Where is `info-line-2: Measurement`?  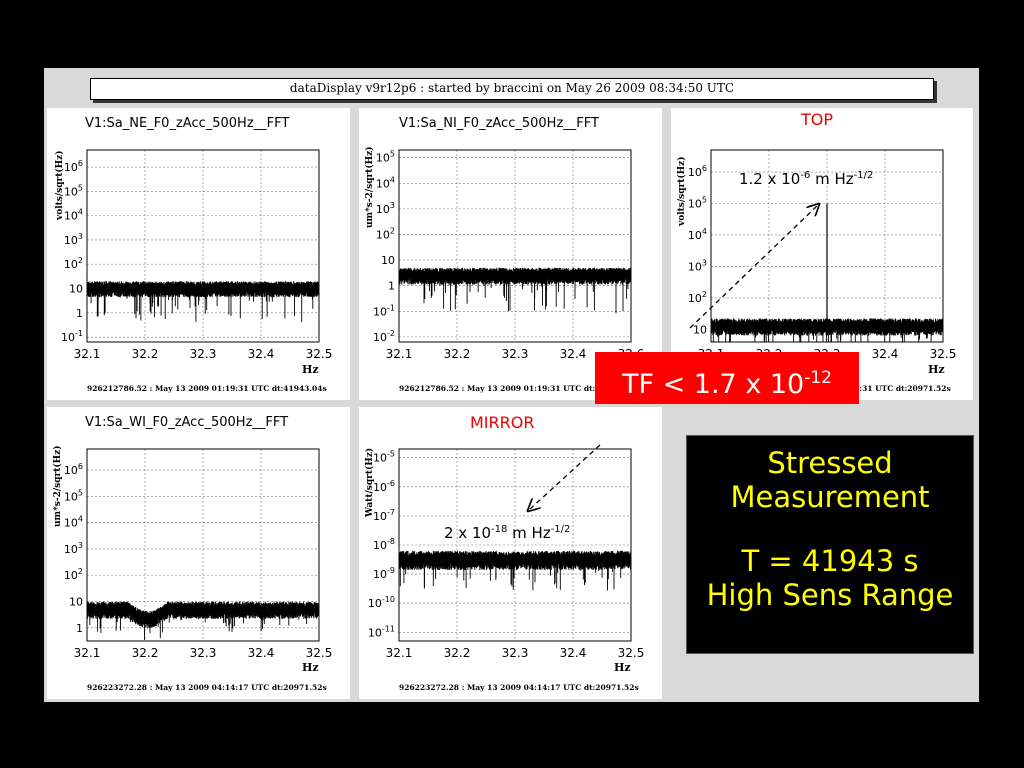
info-line-2: Measurement is located at coordinates (830, 497).